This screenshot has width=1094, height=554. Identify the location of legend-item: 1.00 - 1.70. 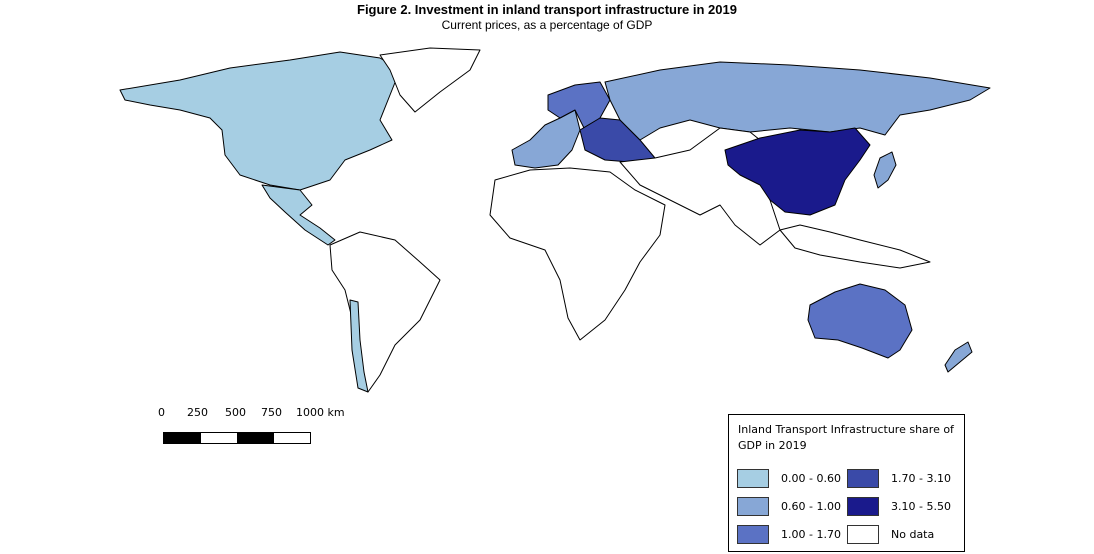
(789, 534).